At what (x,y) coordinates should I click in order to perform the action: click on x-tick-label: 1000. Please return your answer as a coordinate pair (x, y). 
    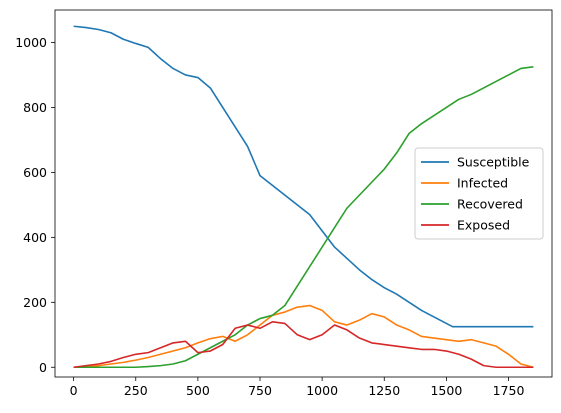
    Looking at the image, I should click on (322, 390).